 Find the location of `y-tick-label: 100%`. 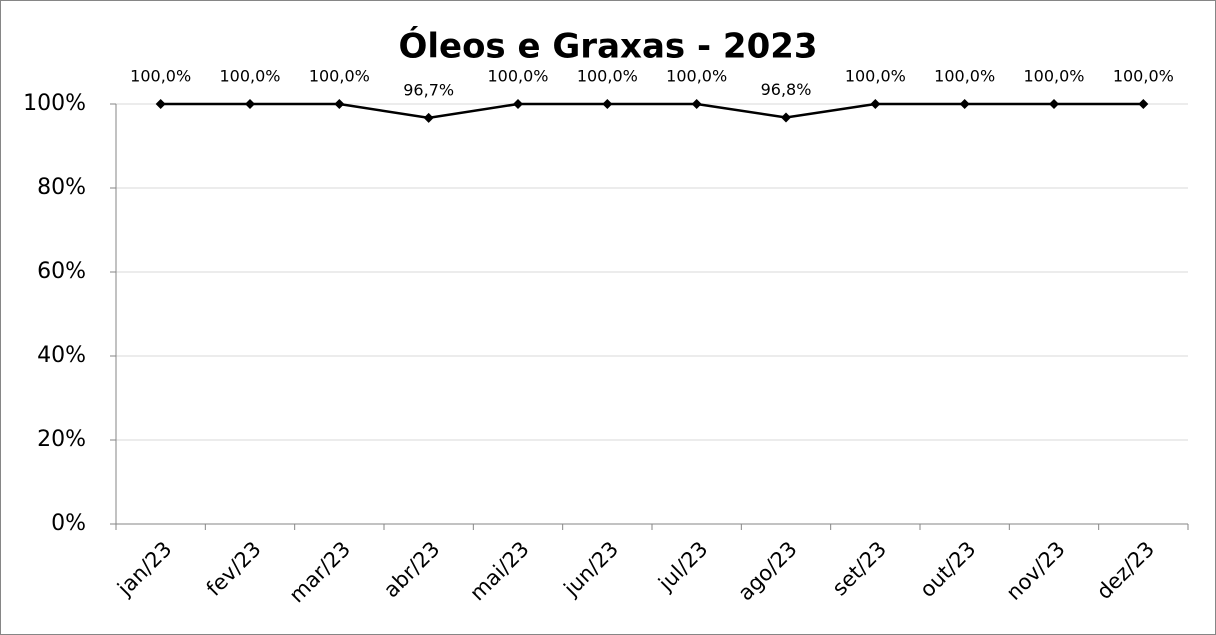

y-tick-label: 100% is located at coordinates (54, 103).